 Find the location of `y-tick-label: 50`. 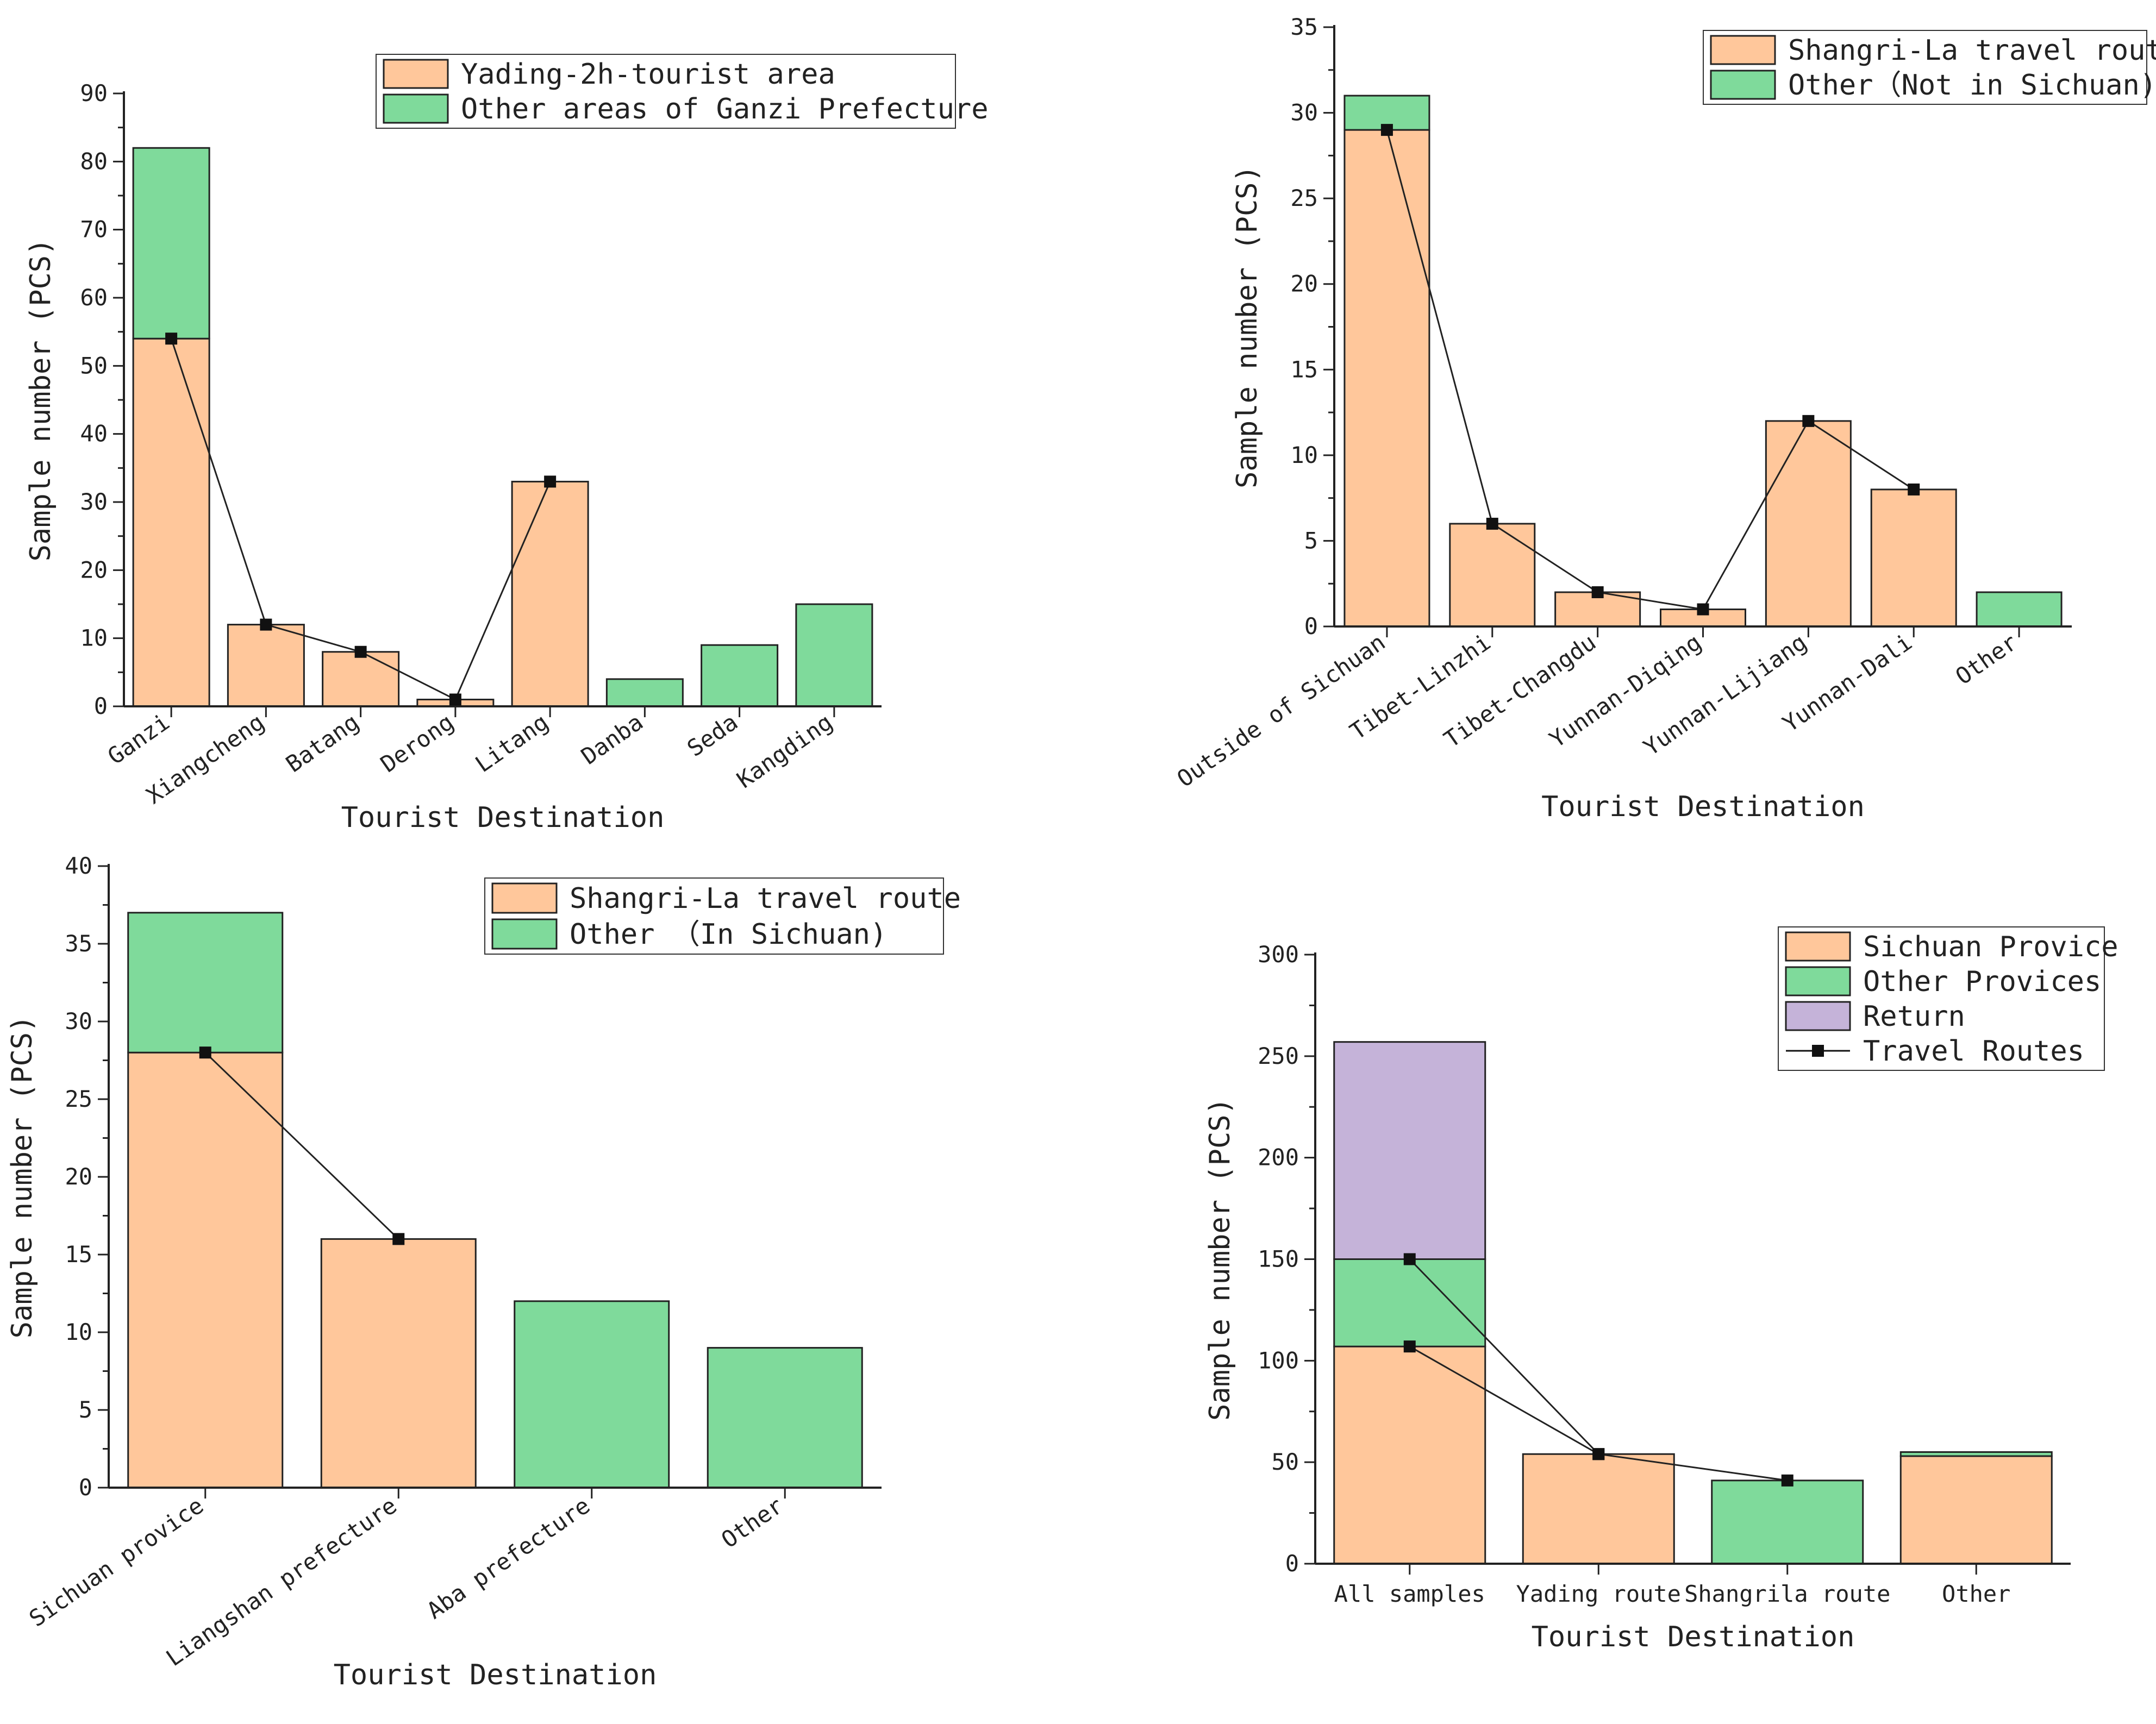

y-tick-label: 50 is located at coordinates (94, 365).